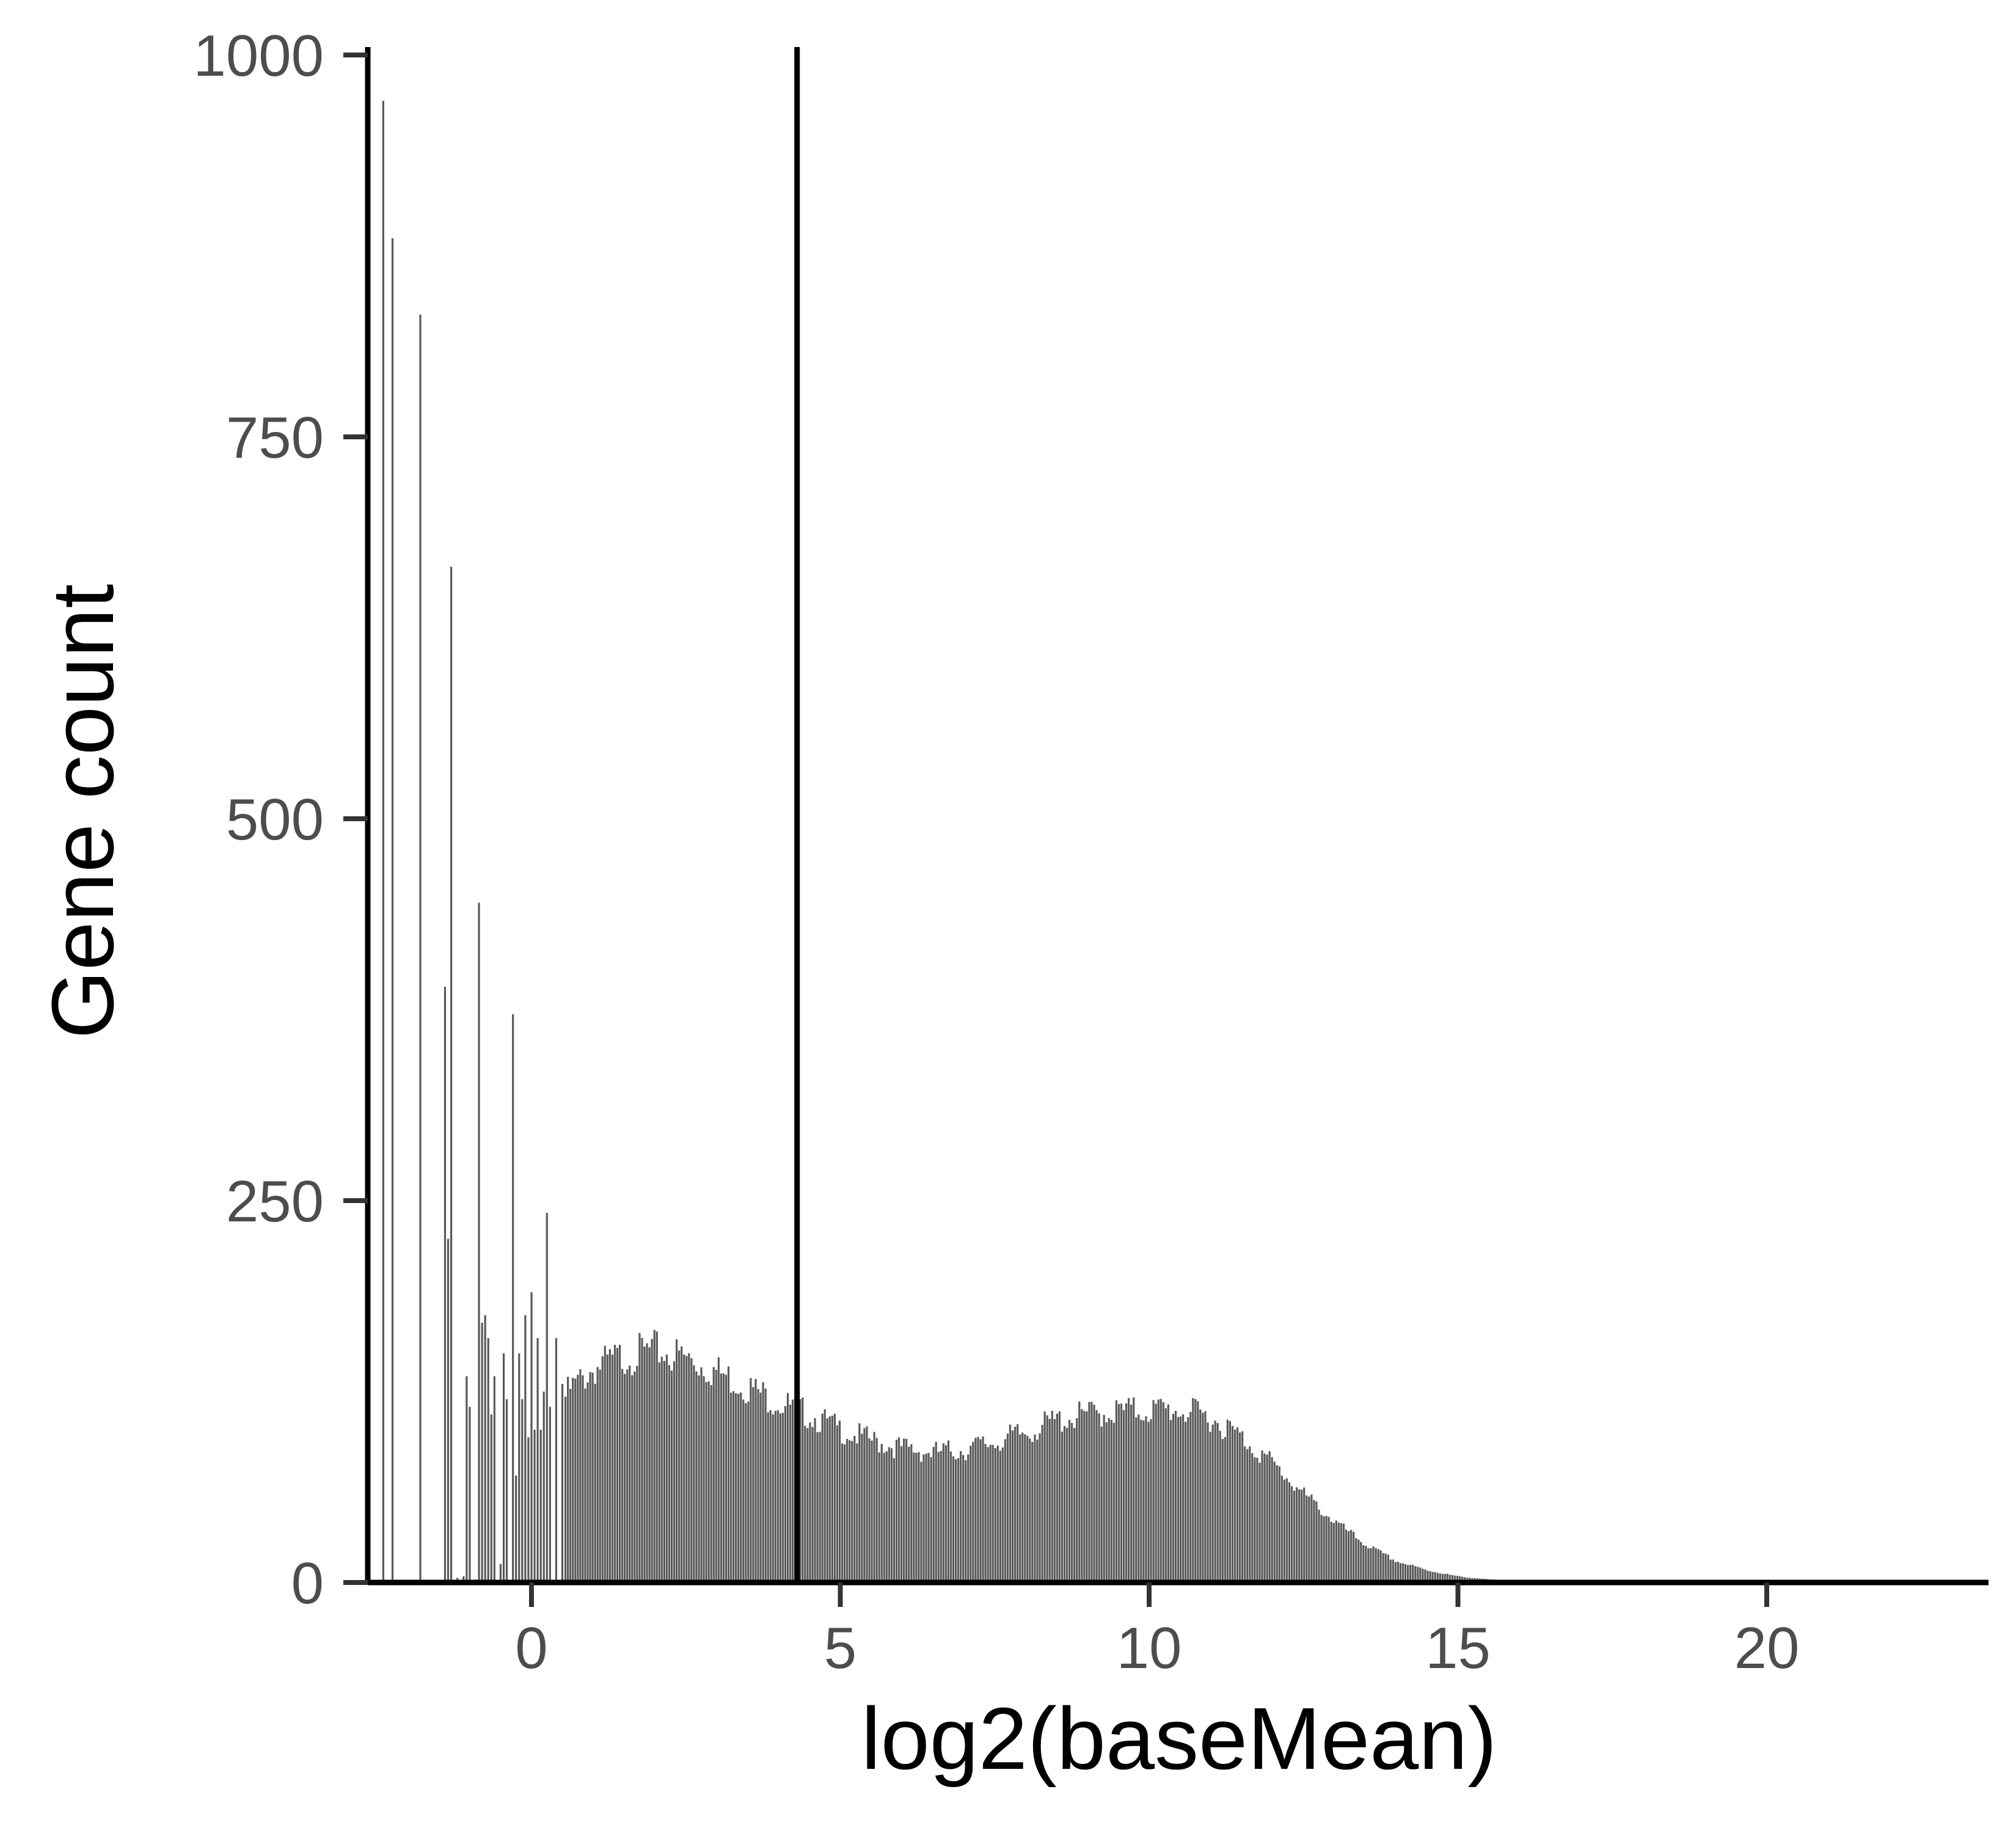 The image size is (2016, 1833). Describe the element at coordinates (531, 1648) in the screenshot. I see `x-tick-label: 0` at that location.